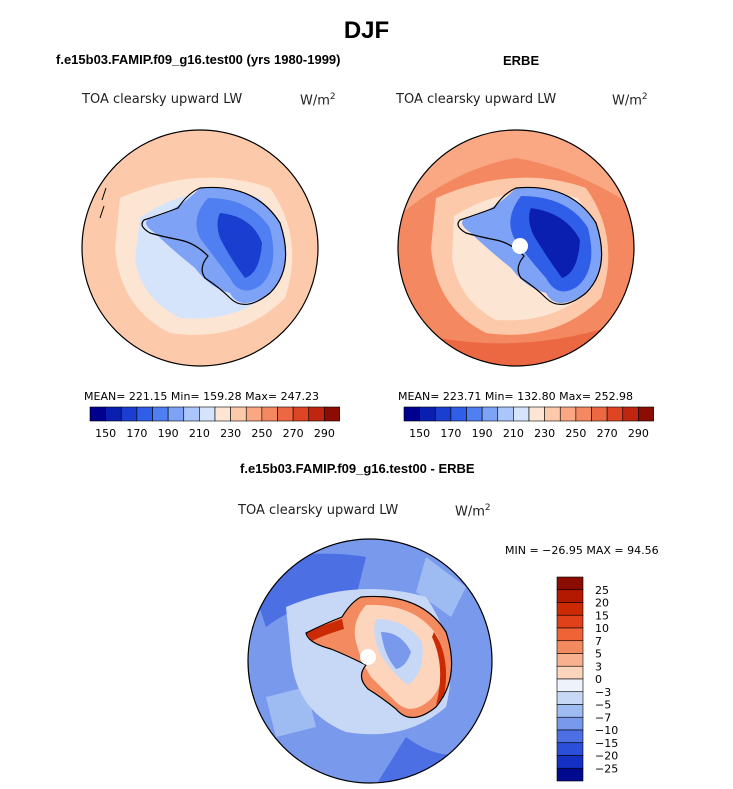 The width and height of the screenshot is (733, 789). What do you see at coordinates (516, 396) in the screenshot?
I see `panel2-stats: MEAN= 223.71 Min= 132.80 Max= 252.98` at bounding box center [516, 396].